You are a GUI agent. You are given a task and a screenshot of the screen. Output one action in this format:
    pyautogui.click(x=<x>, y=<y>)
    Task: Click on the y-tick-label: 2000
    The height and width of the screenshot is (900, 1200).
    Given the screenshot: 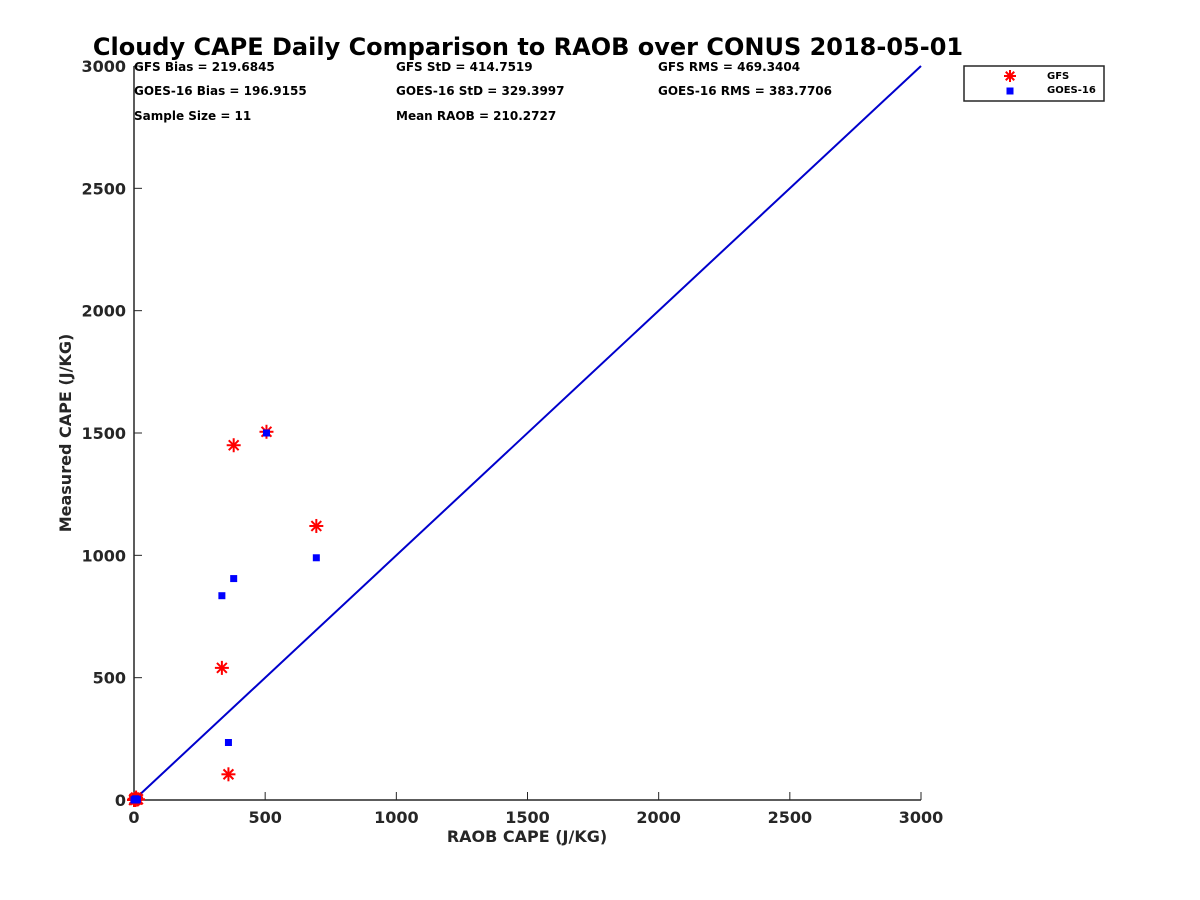 What is the action you would take?
    pyautogui.click(x=103, y=311)
    